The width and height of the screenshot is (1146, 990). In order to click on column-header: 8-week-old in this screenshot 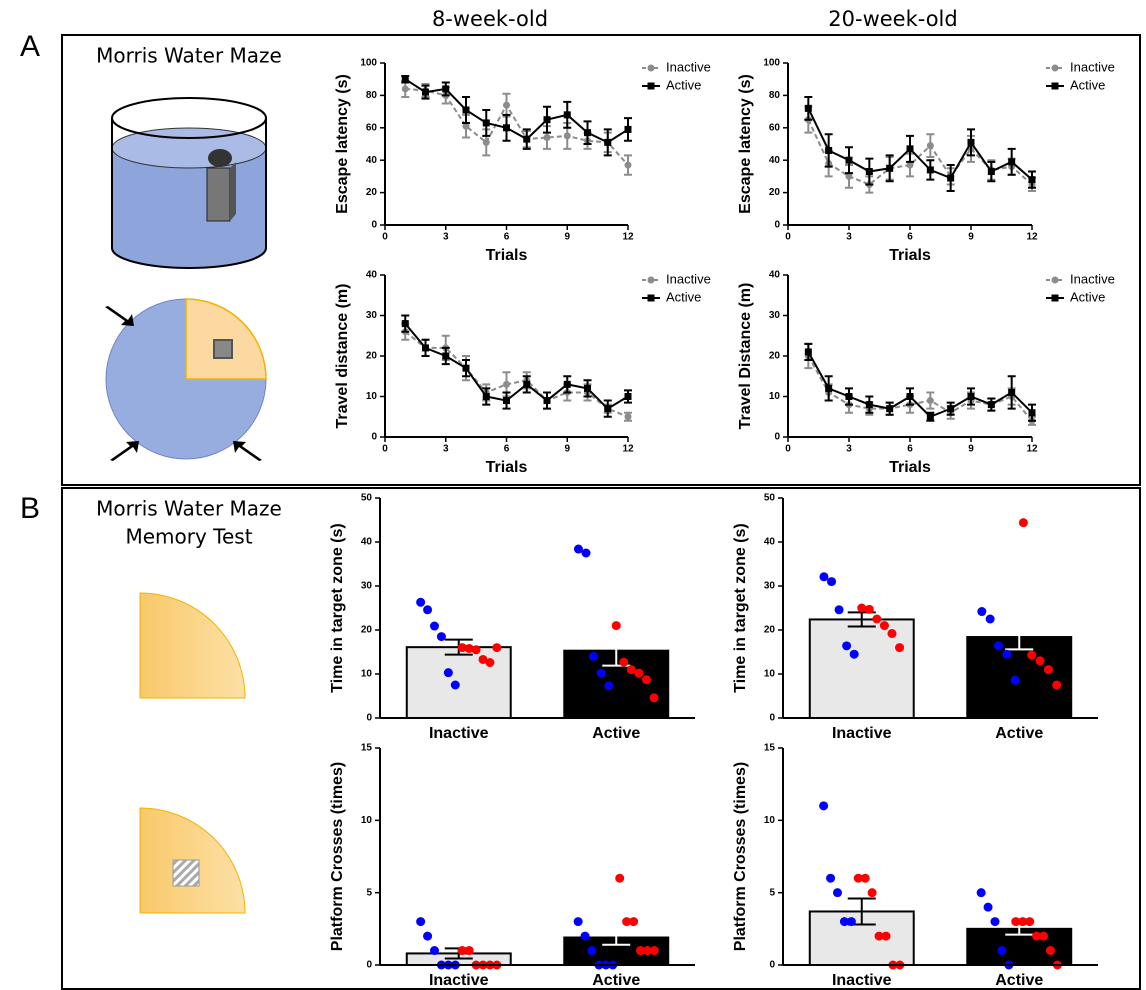, I will do `click(490, 19)`.